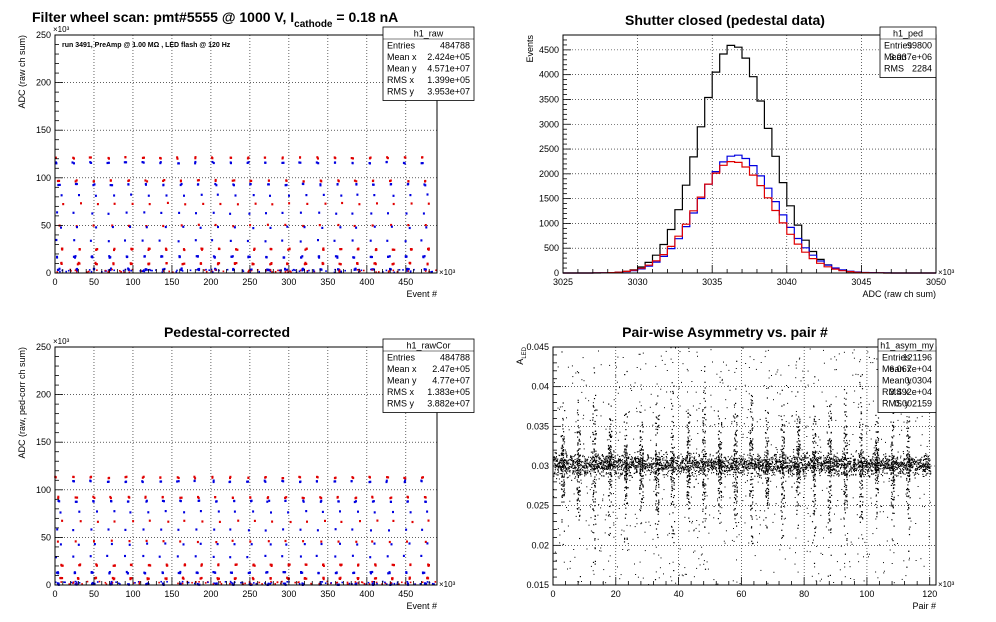  I want to click on stats-label: Mean y, so click(402, 381).